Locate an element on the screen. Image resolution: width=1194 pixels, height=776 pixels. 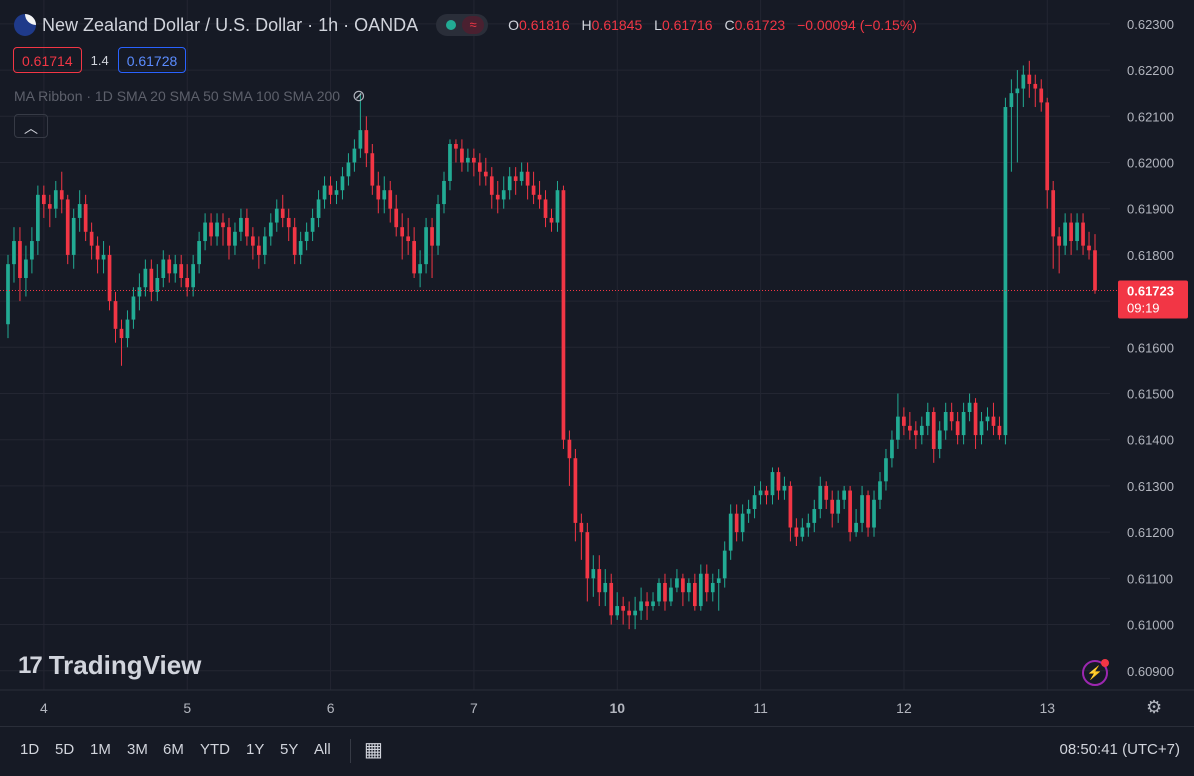
price-tick-label: 0.61900 is located at coordinates (1150, 209).